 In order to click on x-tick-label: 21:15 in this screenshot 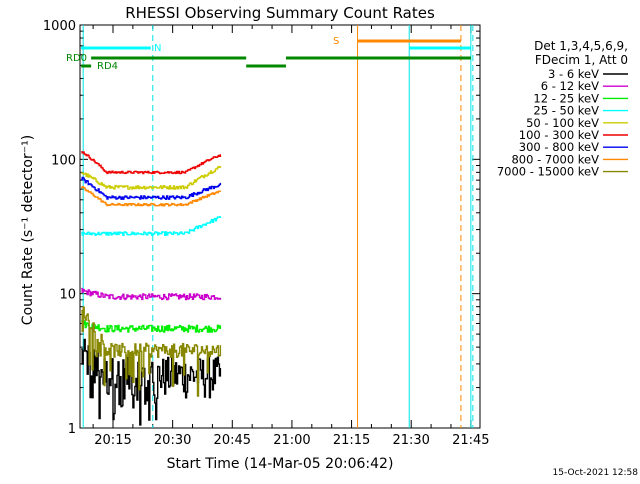, I will do `click(351, 440)`.